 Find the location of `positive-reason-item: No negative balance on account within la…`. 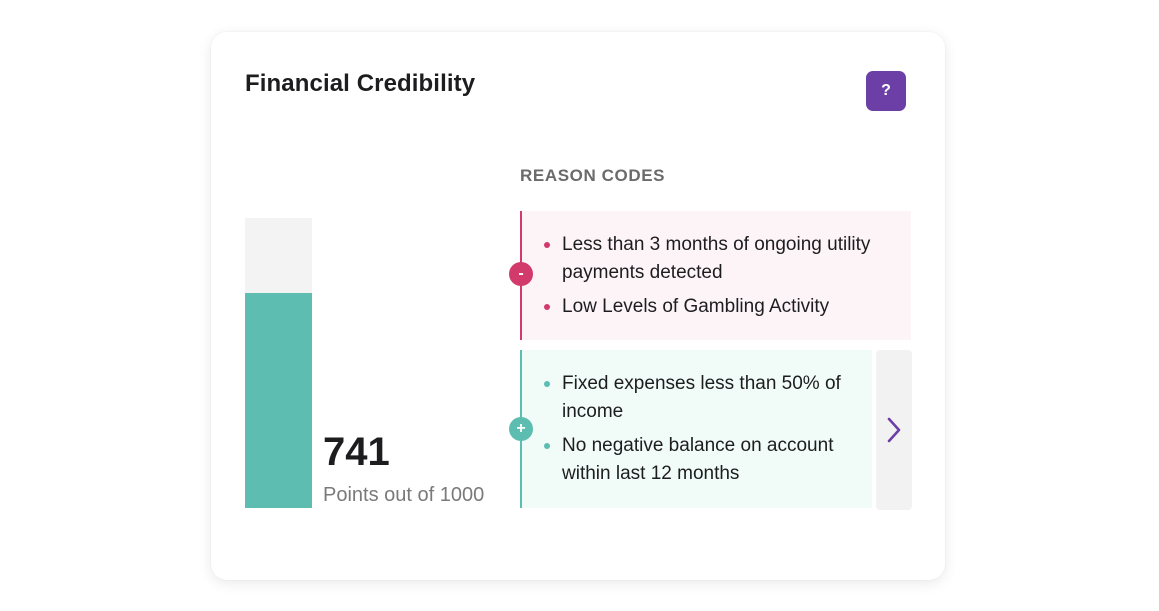

positive-reason-item: No negative balance on account within la… is located at coordinates (698, 460).